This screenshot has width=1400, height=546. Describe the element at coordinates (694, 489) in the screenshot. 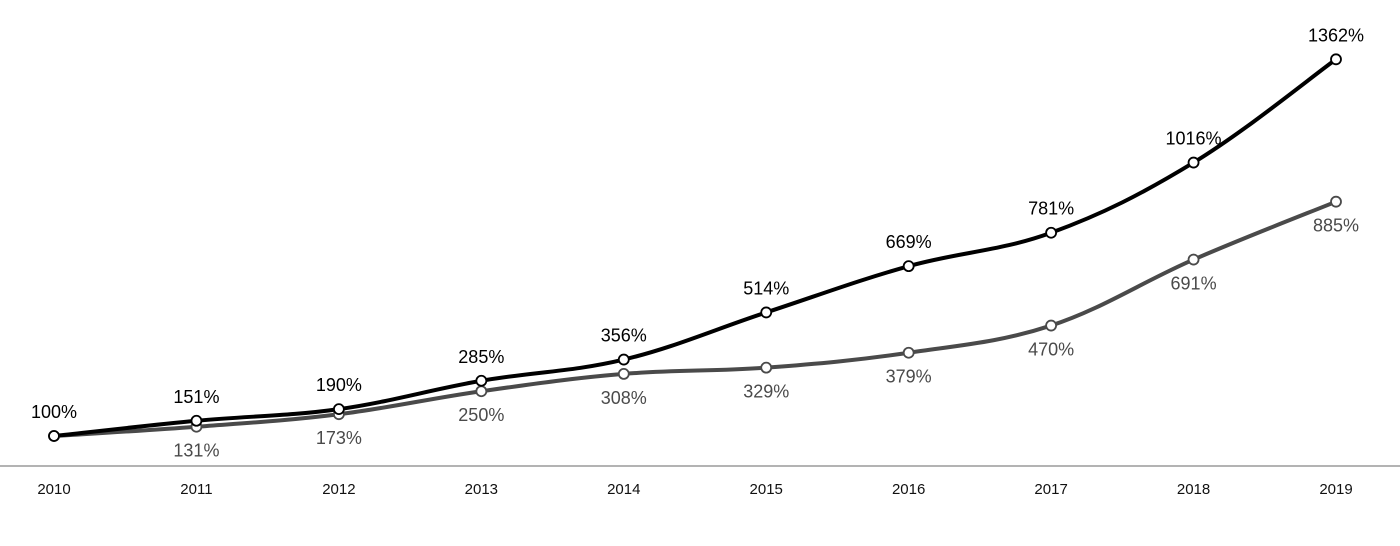

I see `x-tick-labels: 2010 2011 2012 2013 2014 2015 2016 2017 2018 2019` at that location.